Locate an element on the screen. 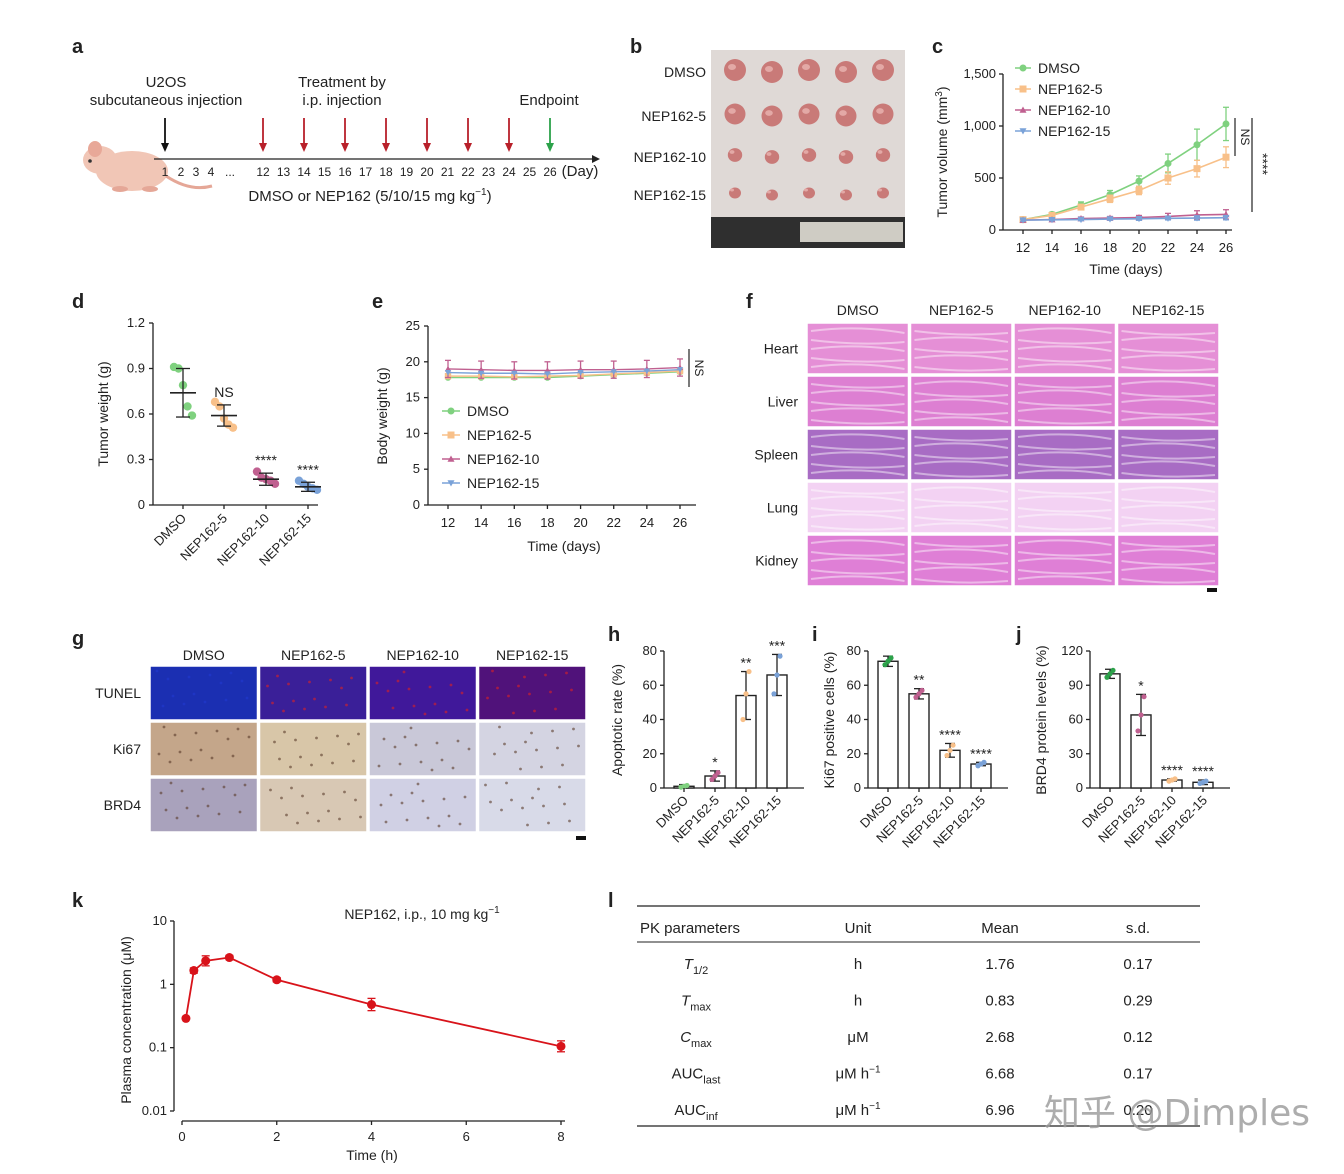 This screenshot has height=1174, width=1344. c-y-tick-label: 1,500 is located at coordinates (979, 73).